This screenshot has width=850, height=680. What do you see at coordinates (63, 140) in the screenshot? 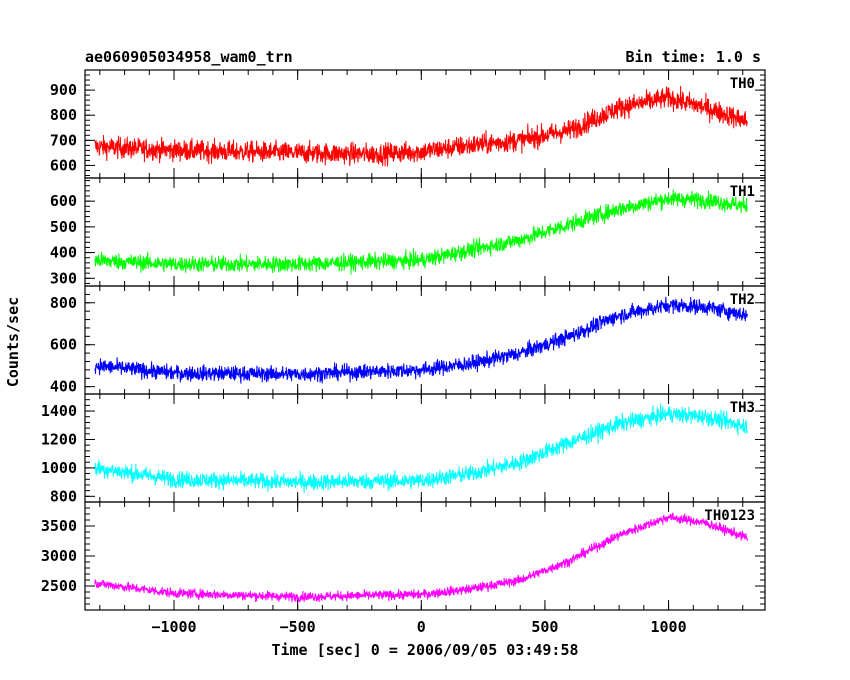
I see `y-tick-label: 700` at bounding box center [63, 140].